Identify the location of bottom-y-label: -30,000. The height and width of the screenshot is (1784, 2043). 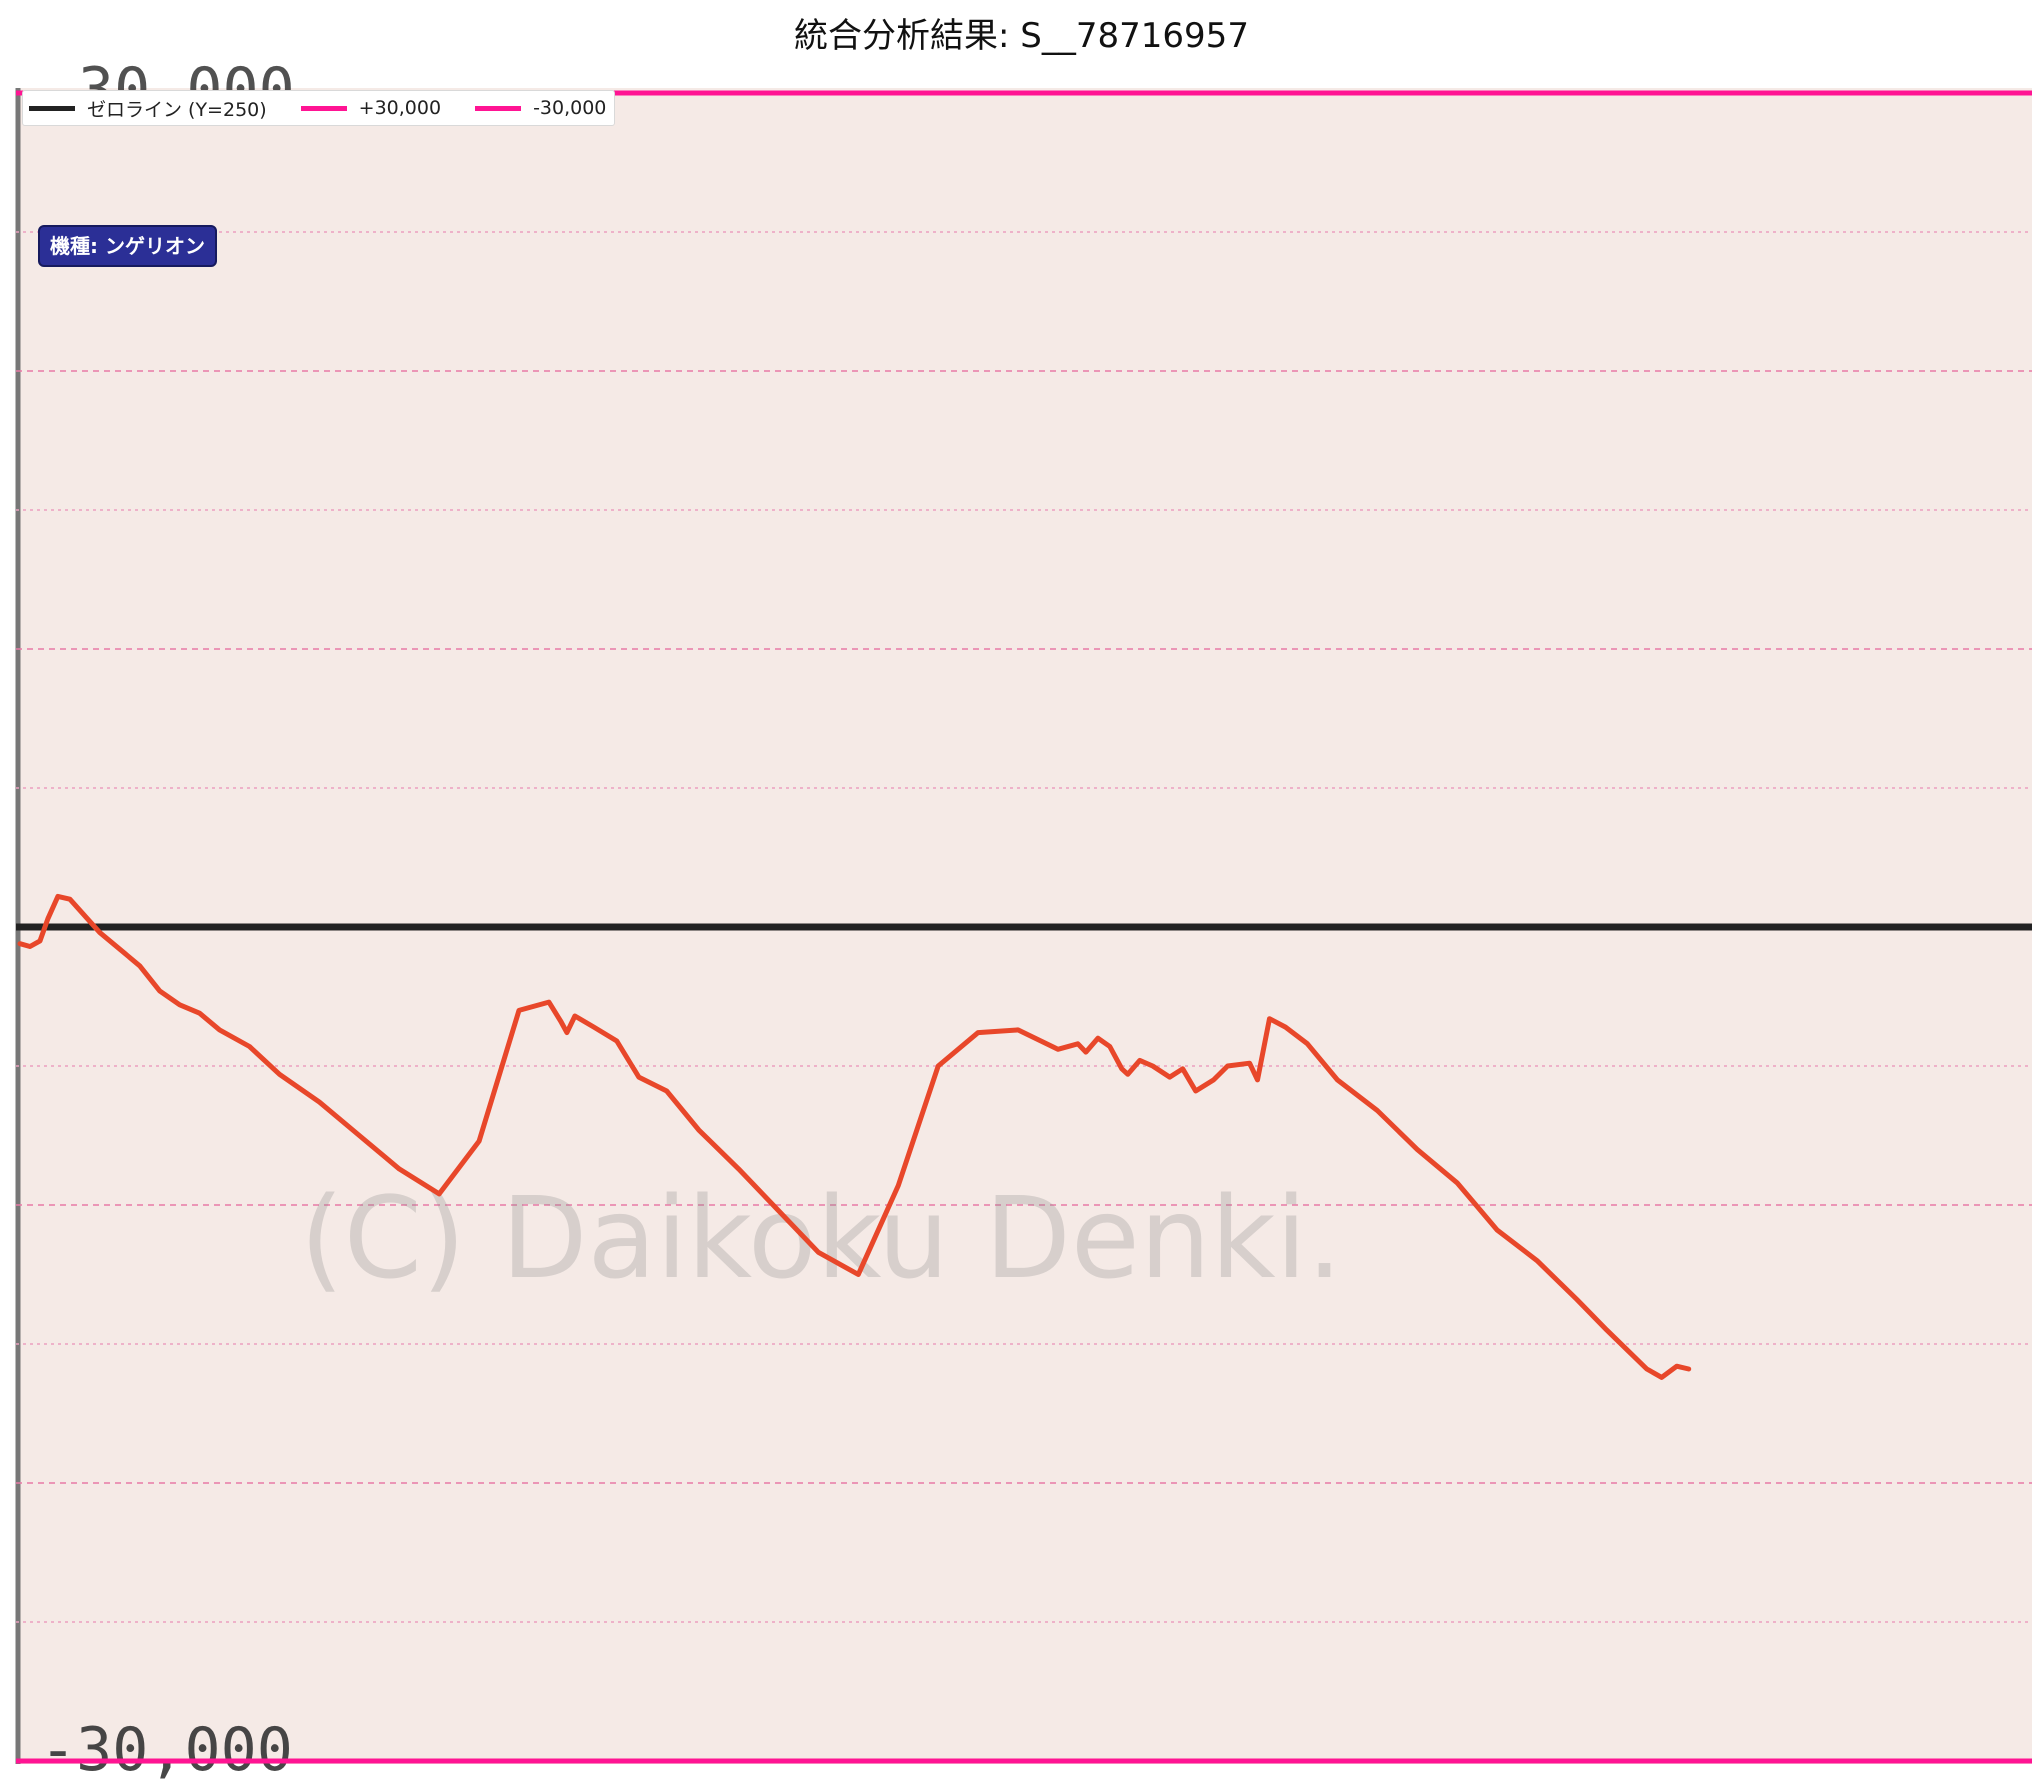
(166, 1749).